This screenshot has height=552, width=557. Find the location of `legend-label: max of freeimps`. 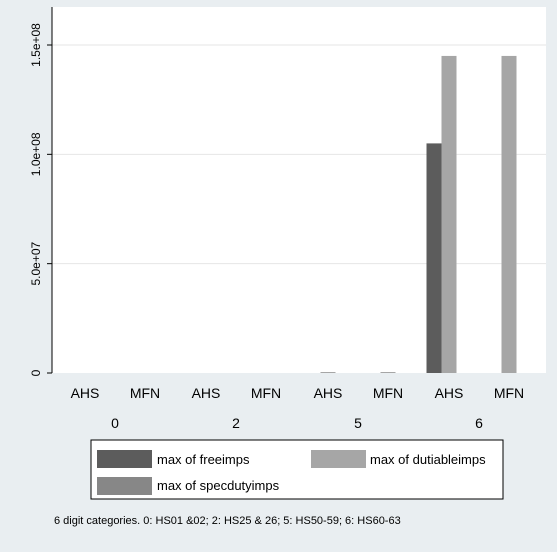

legend-label: max of freeimps is located at coordinates (203, 459).